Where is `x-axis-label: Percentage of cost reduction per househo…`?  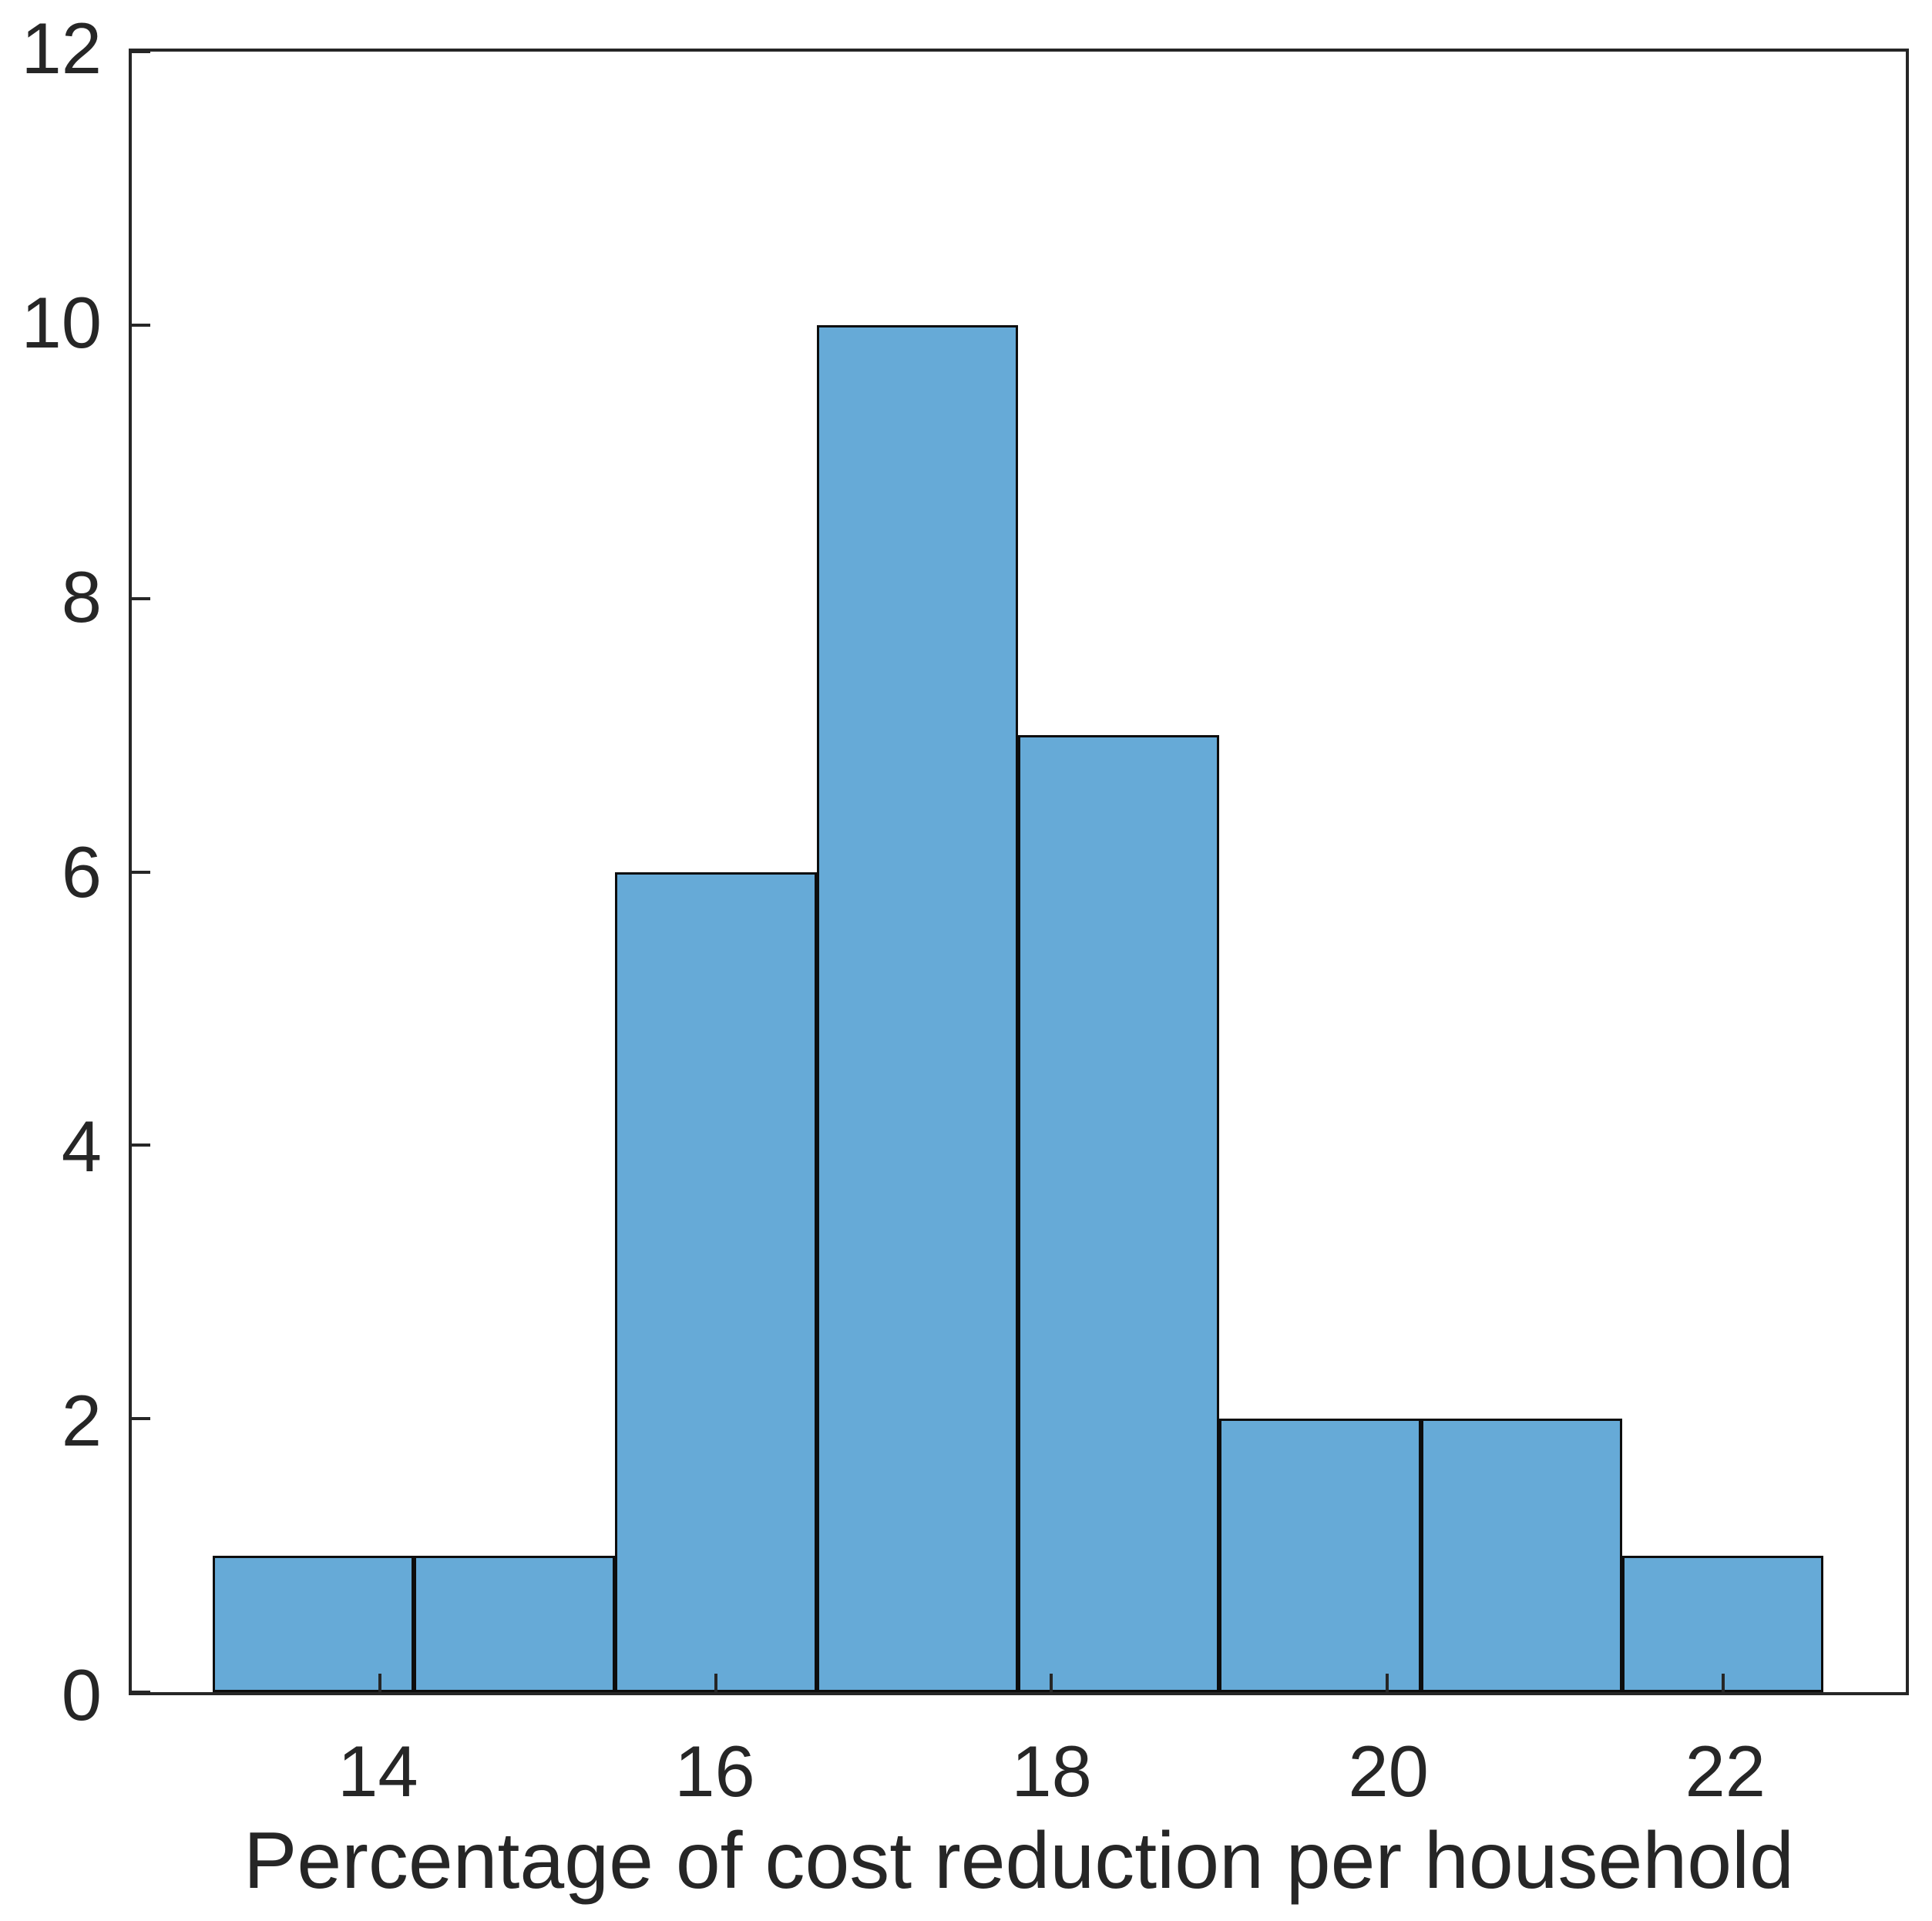
x-axis-label: Percentage of cost reduction per househo… is located at coordinates (1018, 1861).